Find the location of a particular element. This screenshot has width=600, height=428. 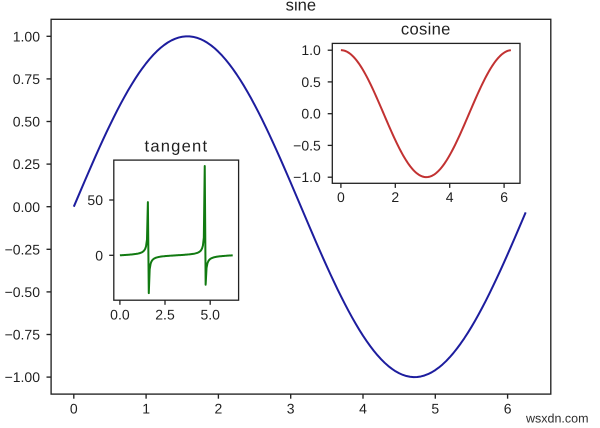

svg-text: 1 is located at coordinates (146, 408).